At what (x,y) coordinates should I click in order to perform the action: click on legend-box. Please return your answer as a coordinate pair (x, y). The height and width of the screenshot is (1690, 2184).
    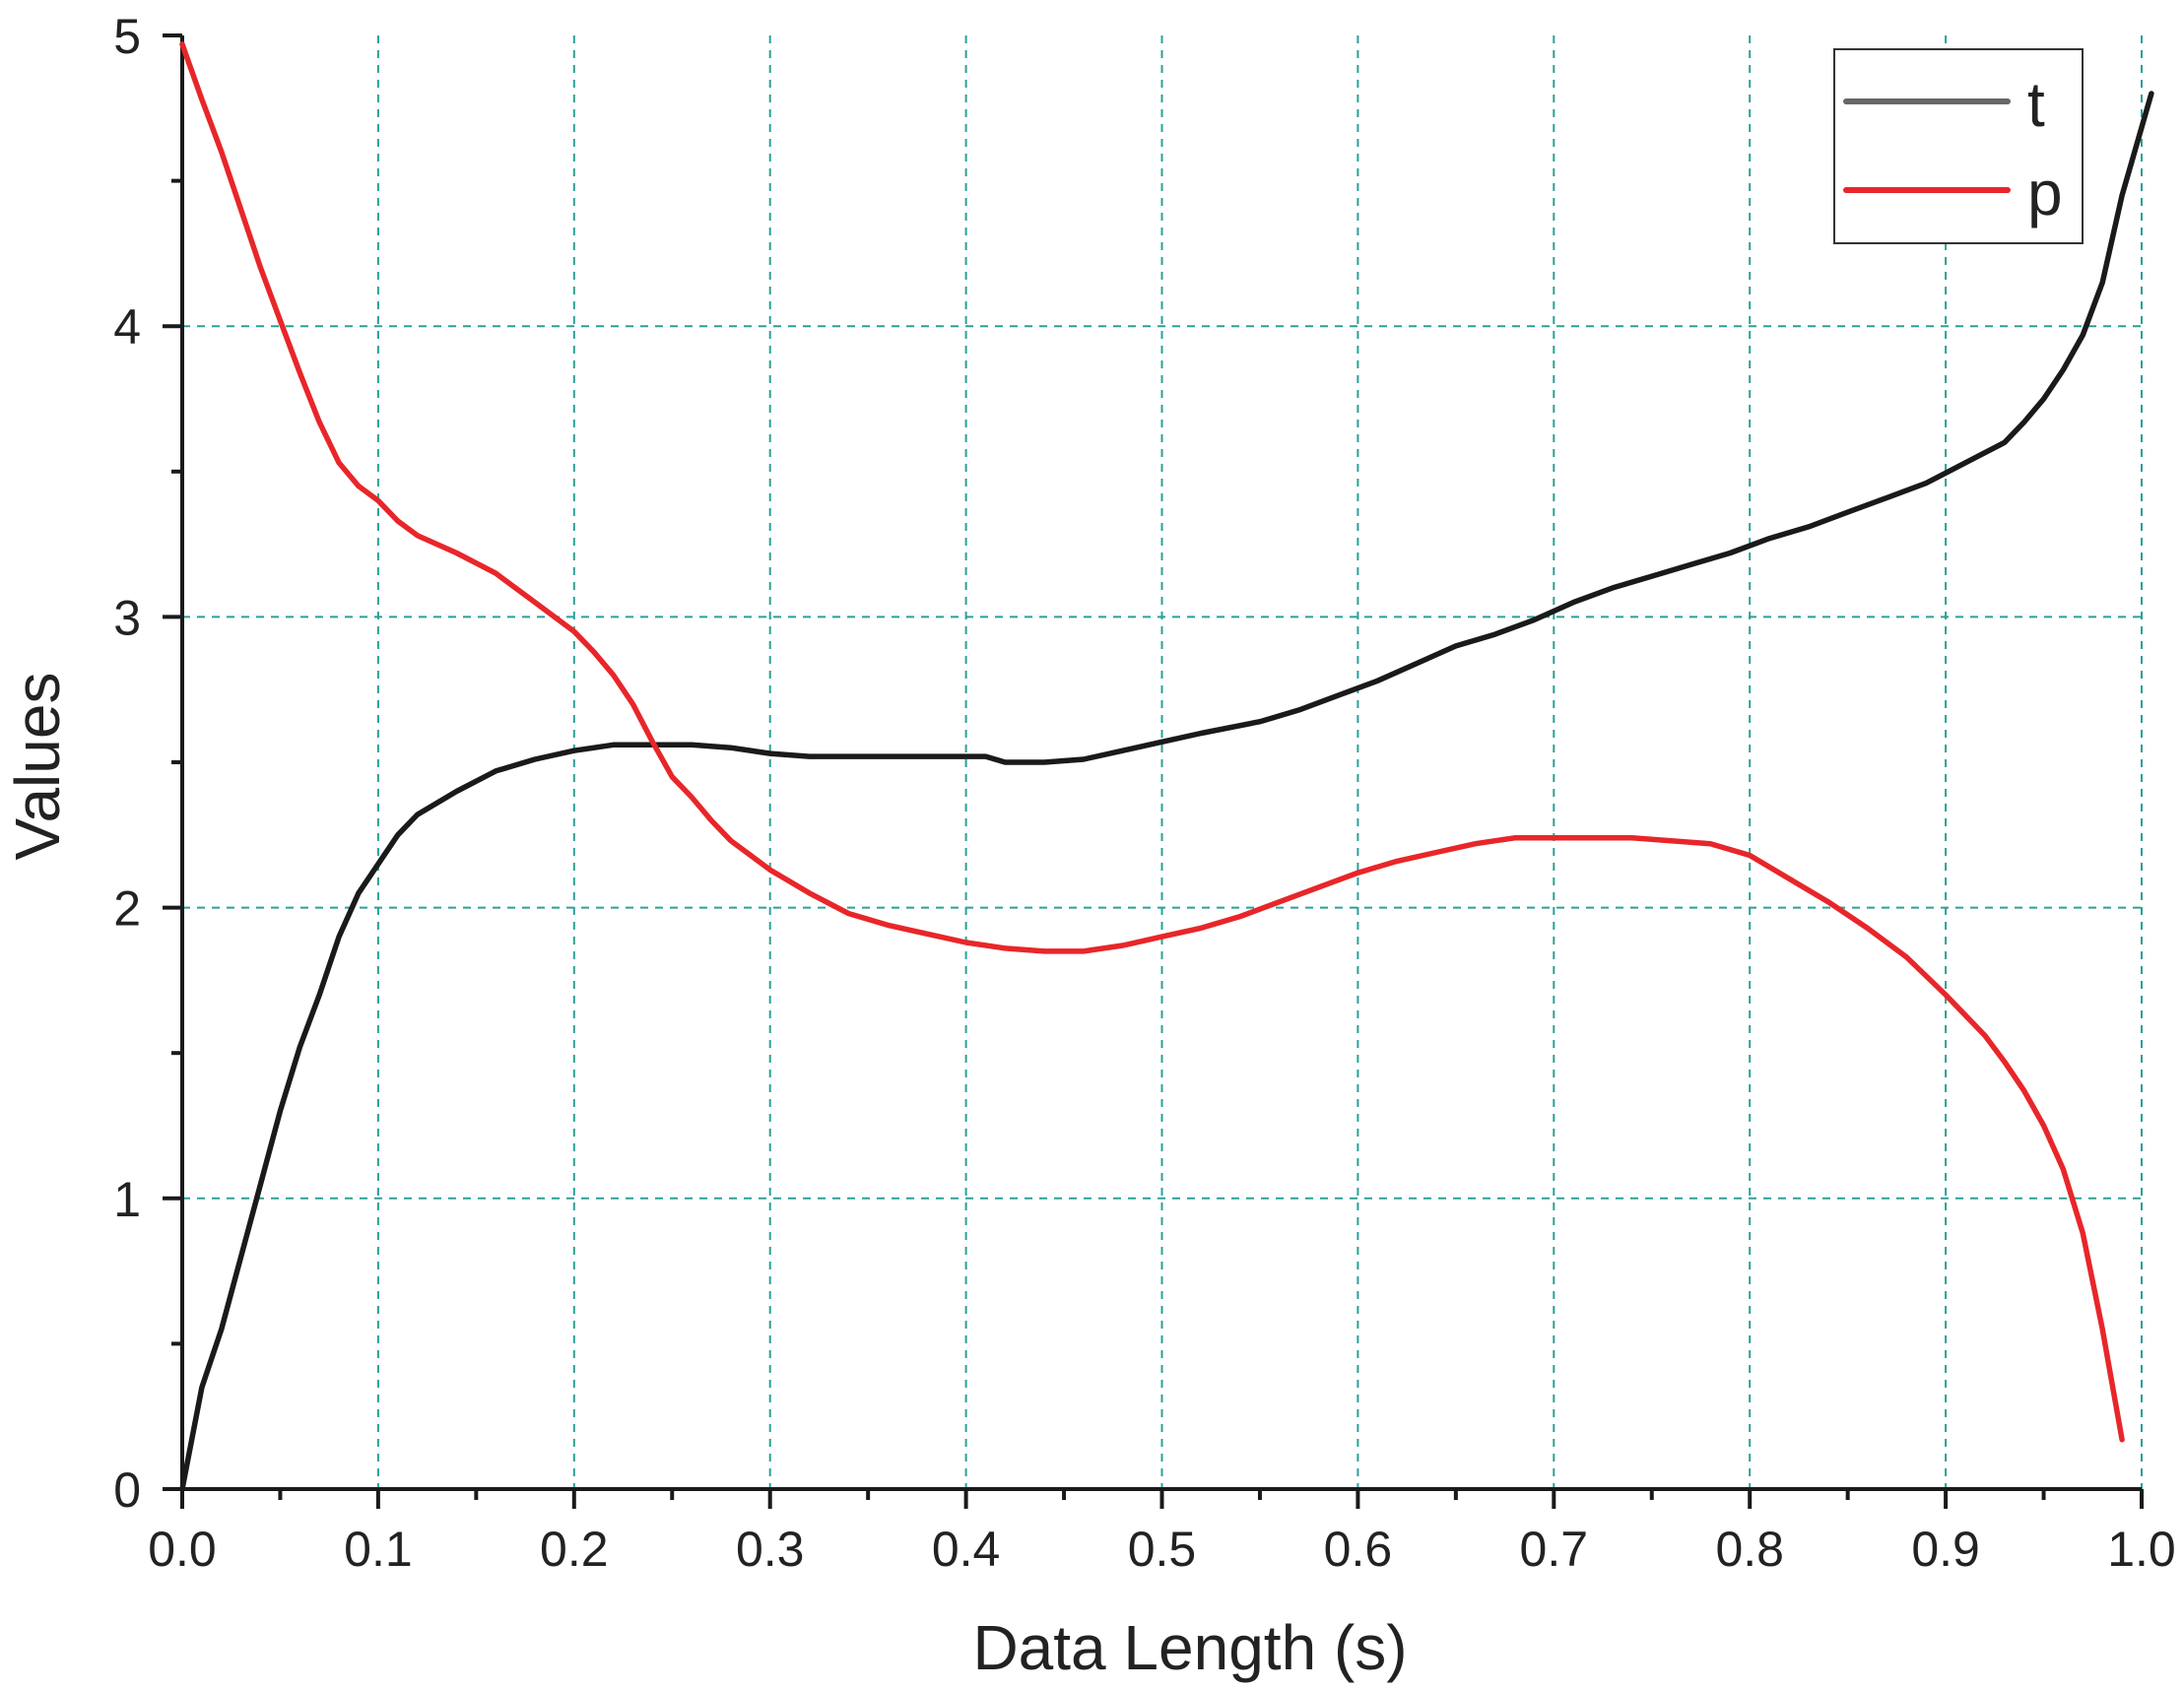
    Looking at the image, I should click on (1958, 146).